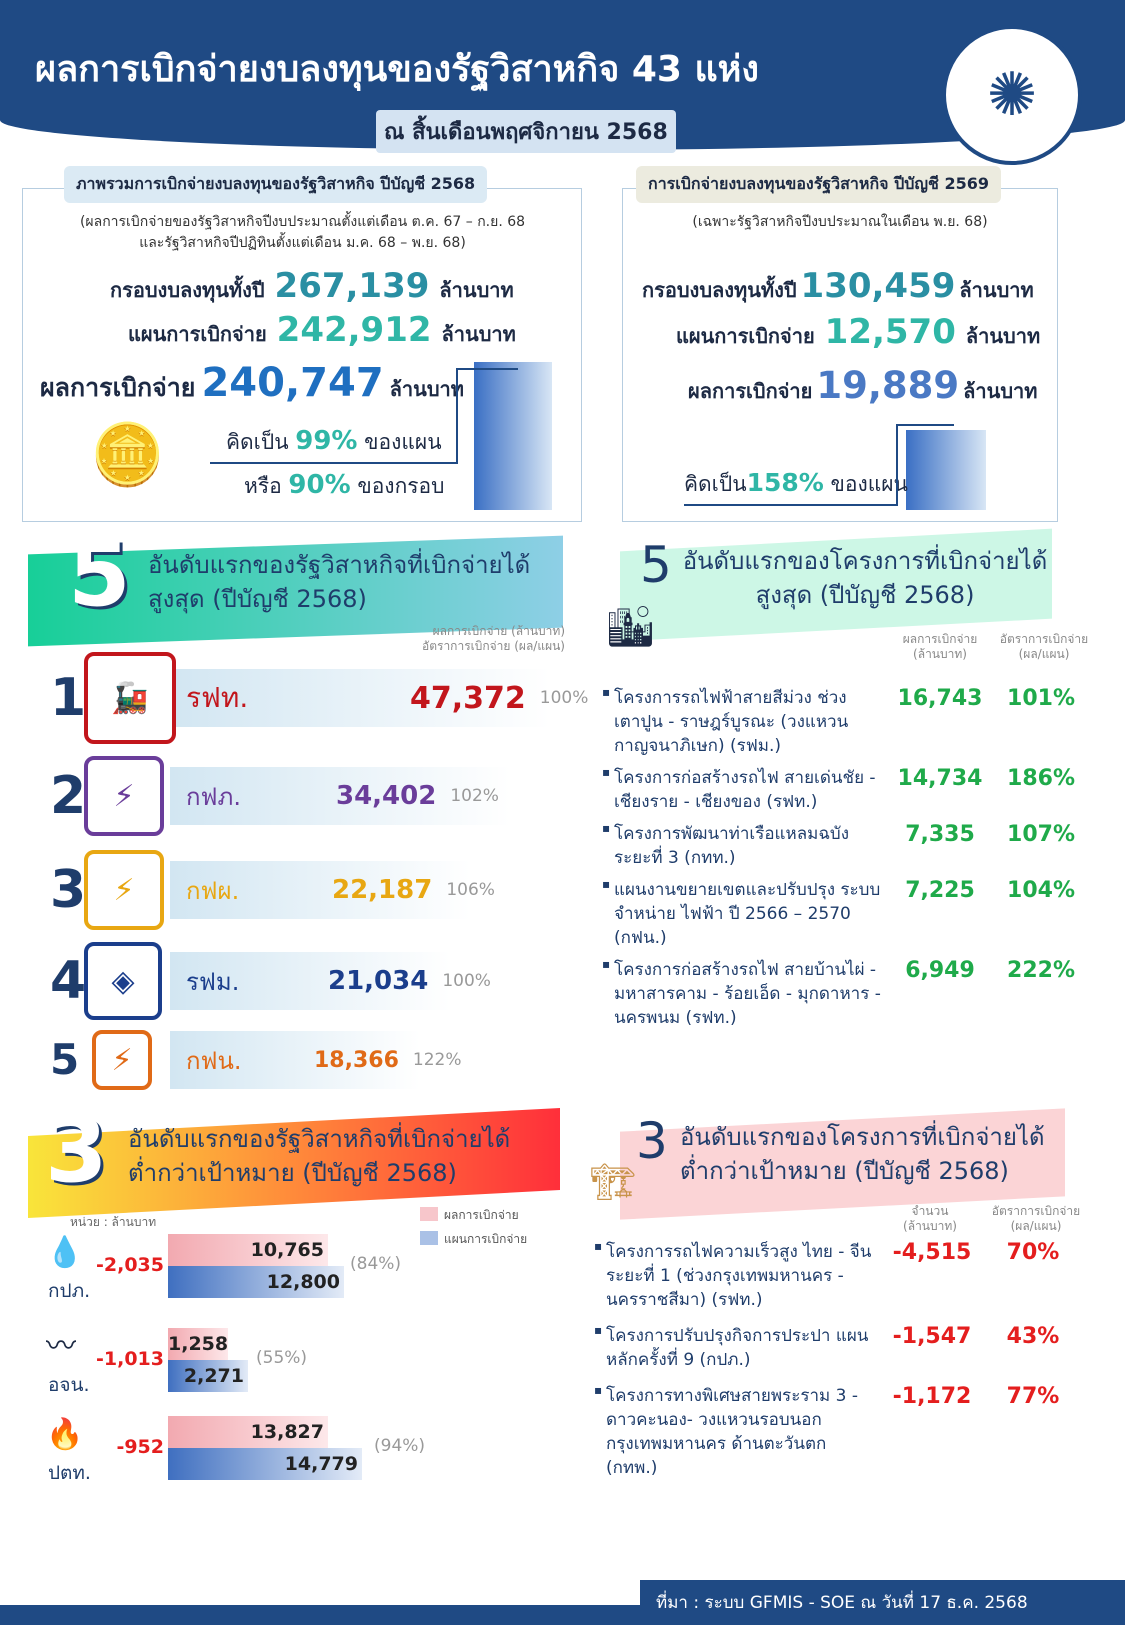 Image resolution: width=1125 pixels, height=1625 pixels. I want to click on result-bar: 1,258, so click(198, 1344).